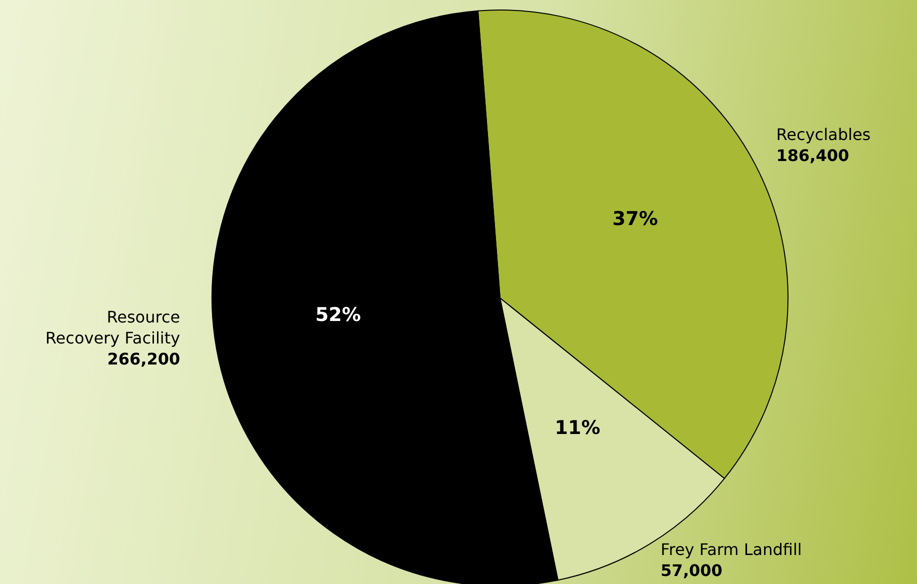  What do you see at coordinates (823, 134) in the screenshot?
I see `slice-label: Recyclables` at bounding box center [823, 134].